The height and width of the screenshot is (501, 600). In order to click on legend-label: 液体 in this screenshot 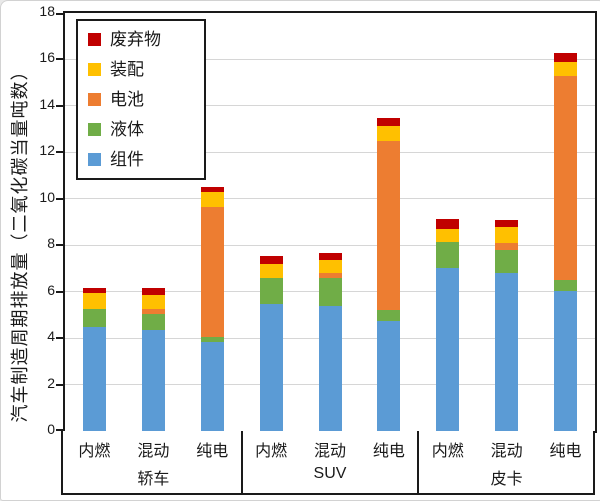, I will do `click(127, 129)`.